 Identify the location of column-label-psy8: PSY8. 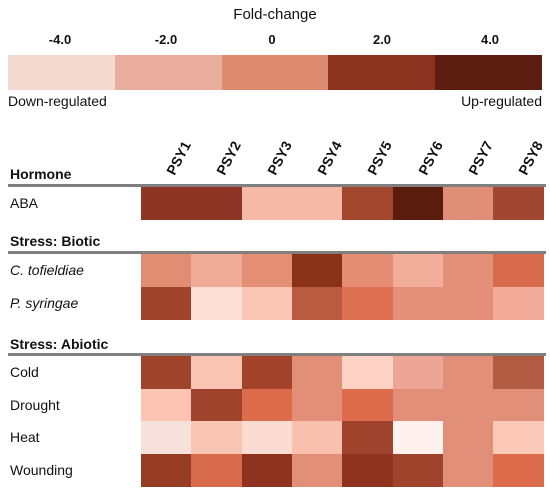
(531, 158).